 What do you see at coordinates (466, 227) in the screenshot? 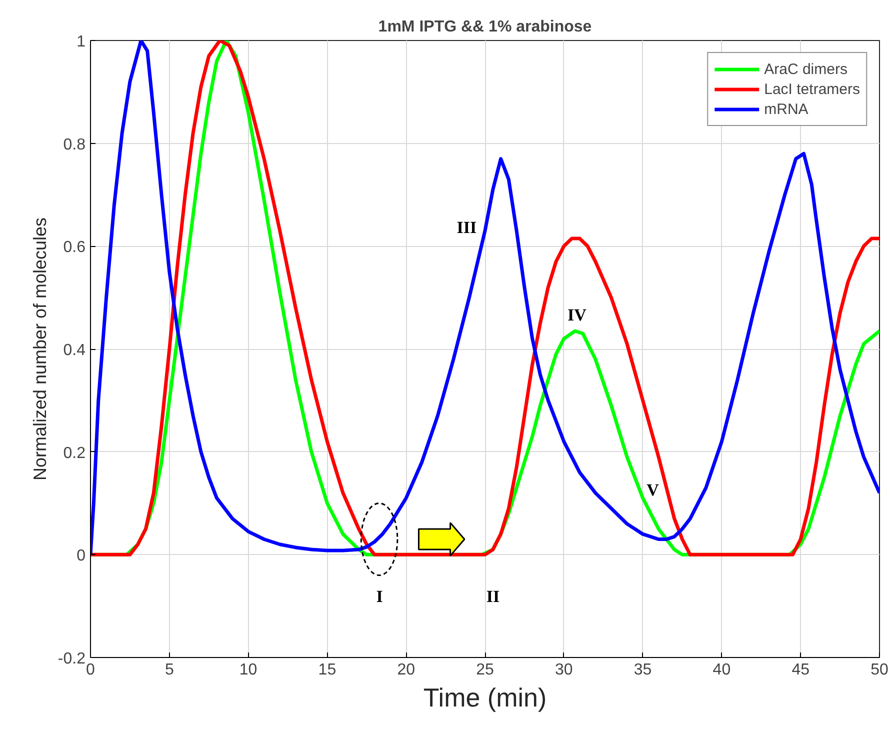
I see `annotation: III` at bounding box center [466, 227].